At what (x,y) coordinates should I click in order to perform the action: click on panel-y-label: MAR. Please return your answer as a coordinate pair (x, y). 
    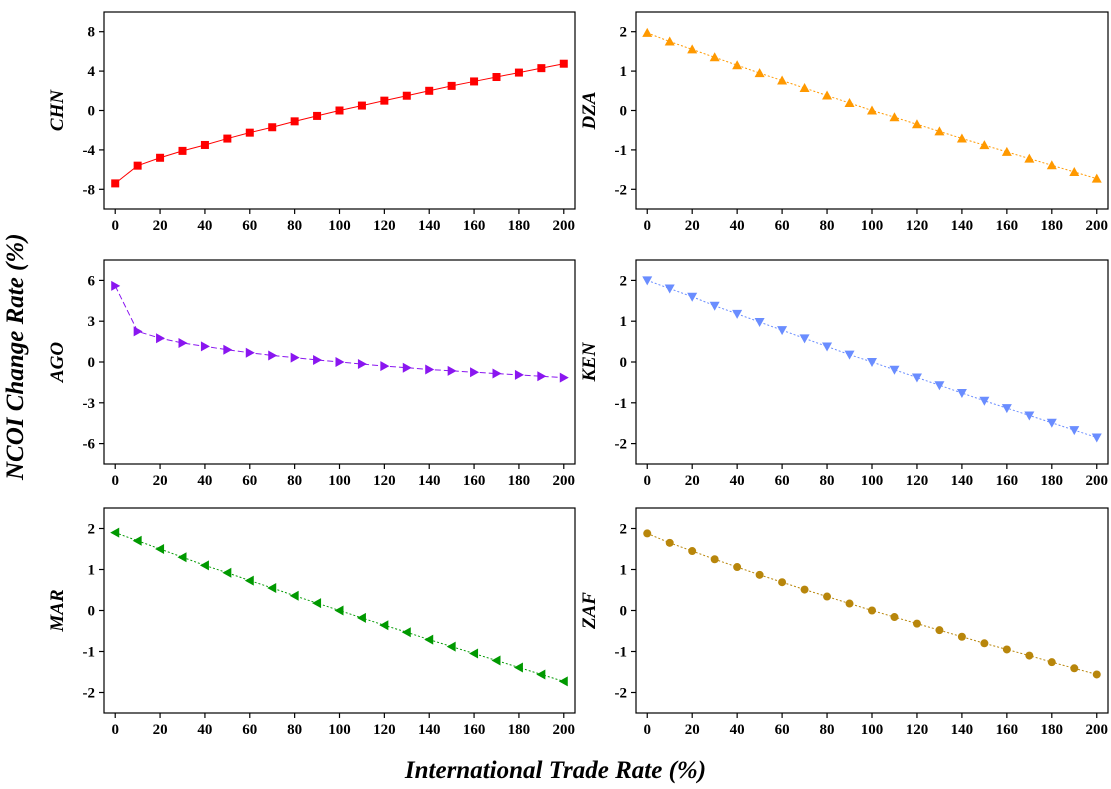
    Looking at the image, I should click on (57, 610).